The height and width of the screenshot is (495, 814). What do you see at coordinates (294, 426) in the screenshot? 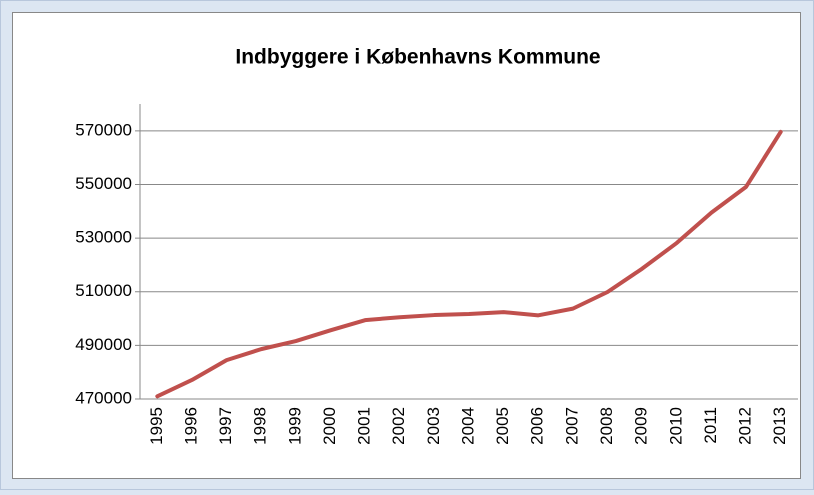
I see `x-tick-label: 1999` at bounding box center [294, 426].